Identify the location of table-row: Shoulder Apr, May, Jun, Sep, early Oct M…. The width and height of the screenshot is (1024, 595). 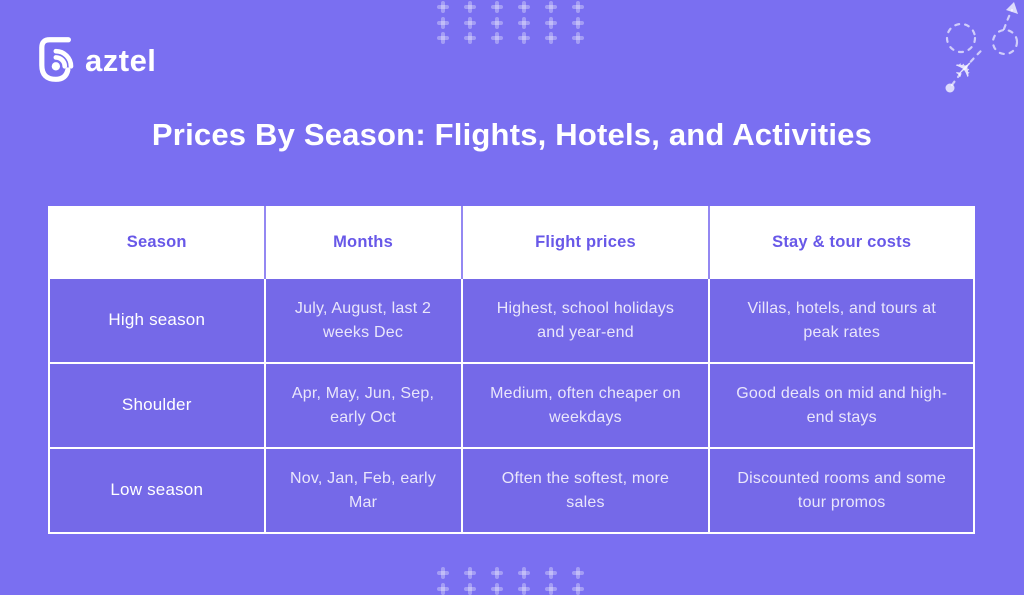
(511, 405).